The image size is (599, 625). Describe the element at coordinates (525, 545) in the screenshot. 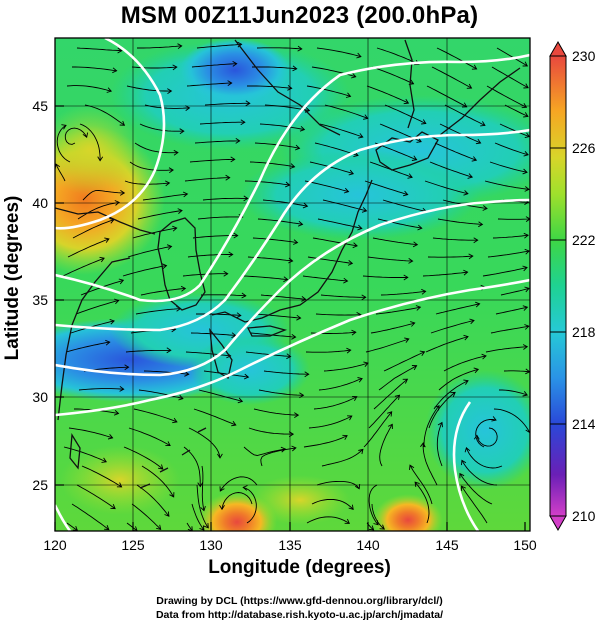

I see `x-tick-label: 150` at that location.